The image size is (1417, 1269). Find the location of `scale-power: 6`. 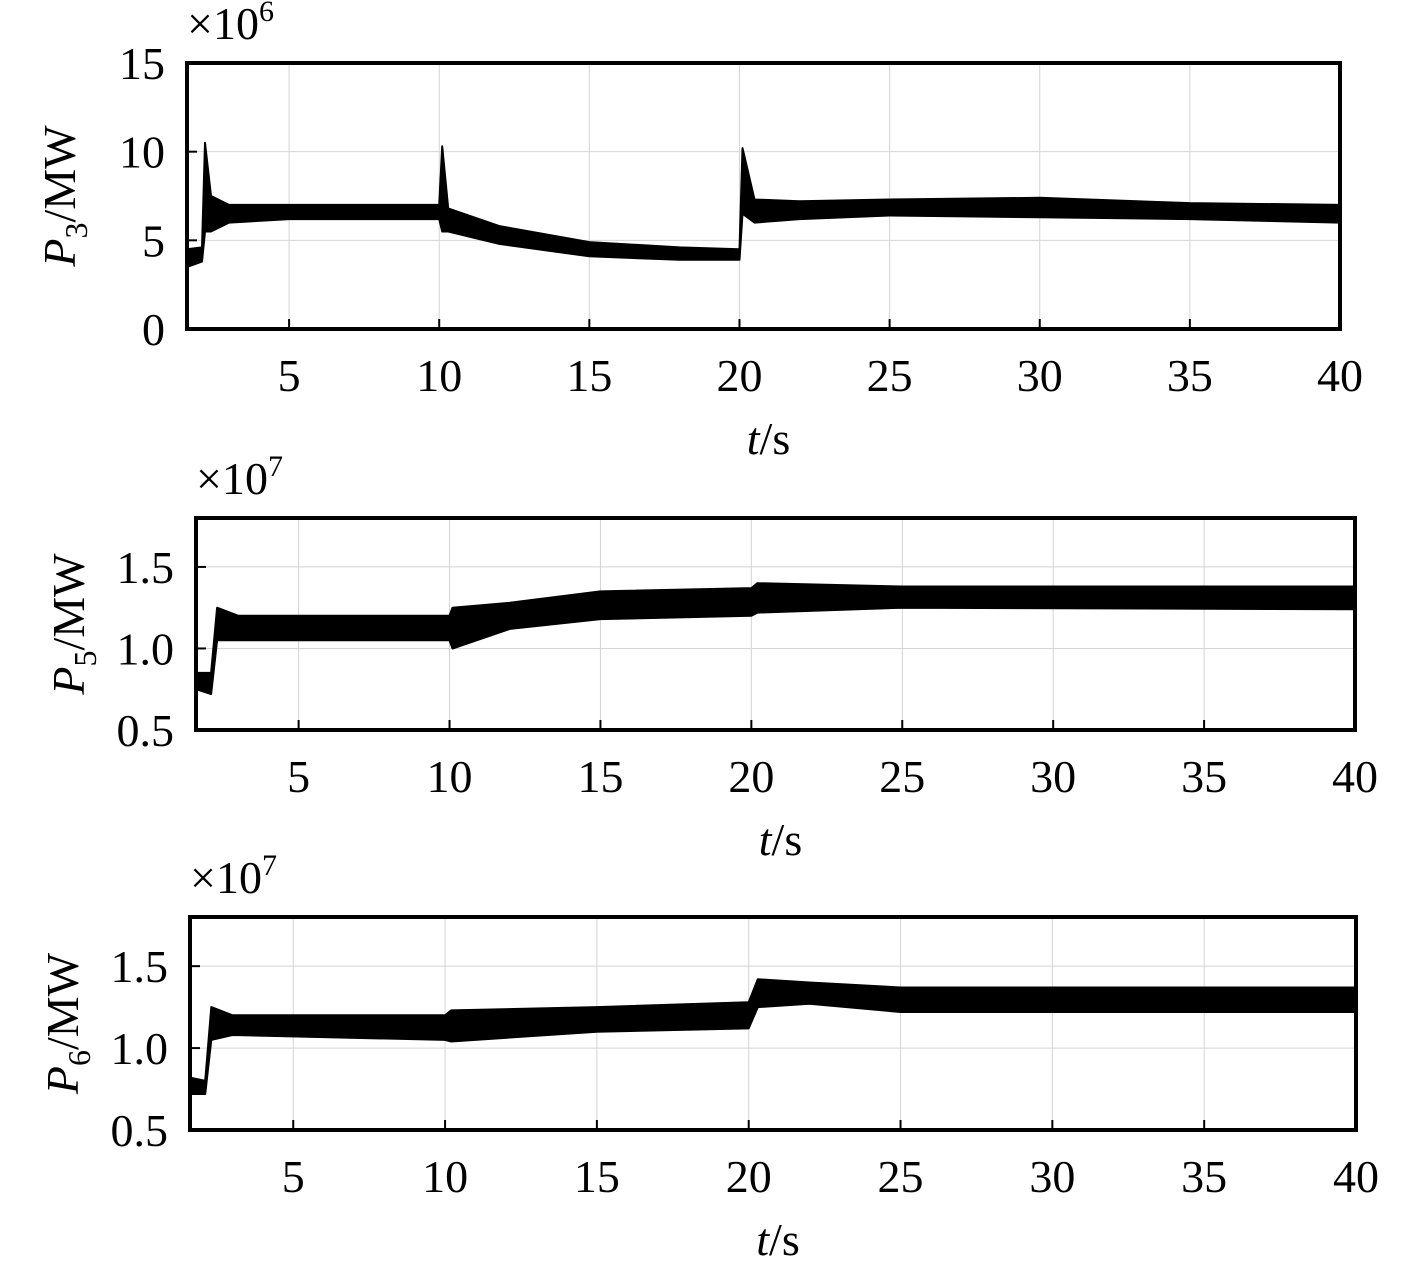

scale-power: 6 is located at coordinates (266, 14).